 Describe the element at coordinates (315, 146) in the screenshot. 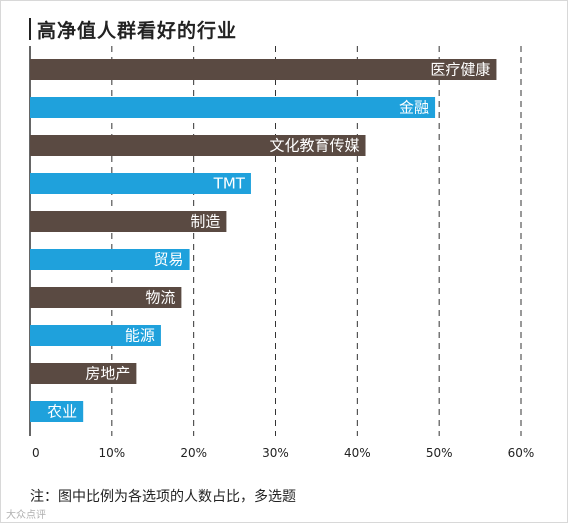

I see `bar-label: 文化教育传媒` at that location.